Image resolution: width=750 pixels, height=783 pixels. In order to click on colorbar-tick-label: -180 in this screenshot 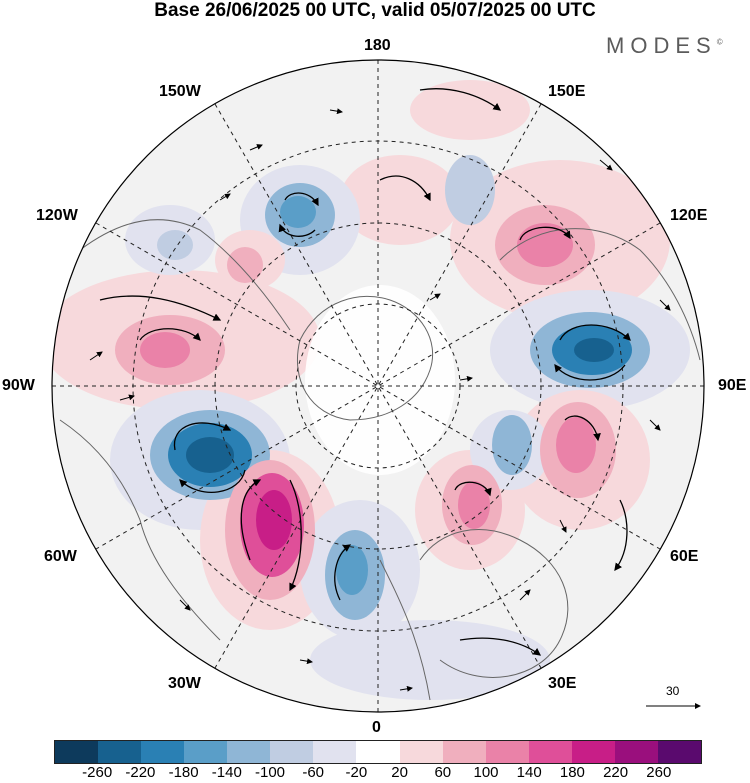, I will do `click(183, 772)`.